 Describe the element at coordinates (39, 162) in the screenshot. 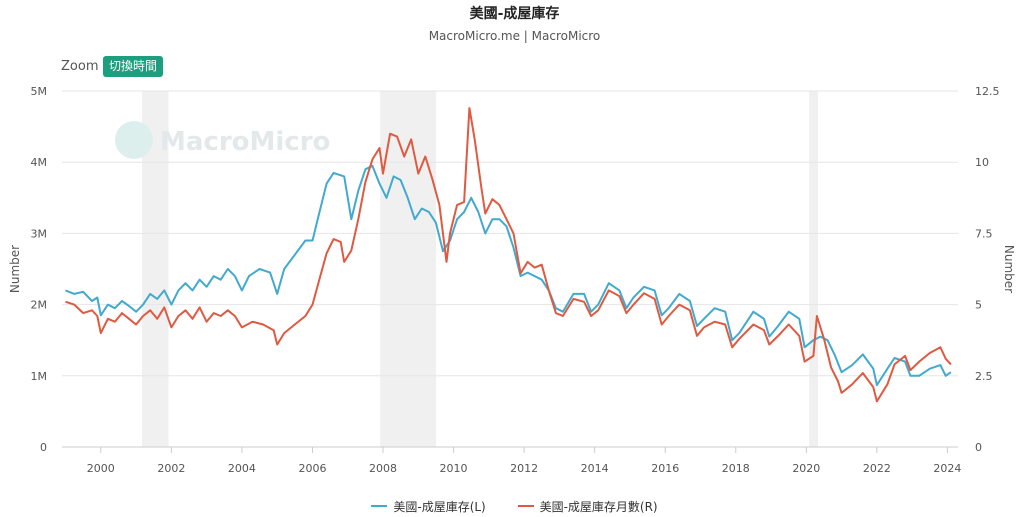

I see `y-left-tick-label: 4M` at that location.